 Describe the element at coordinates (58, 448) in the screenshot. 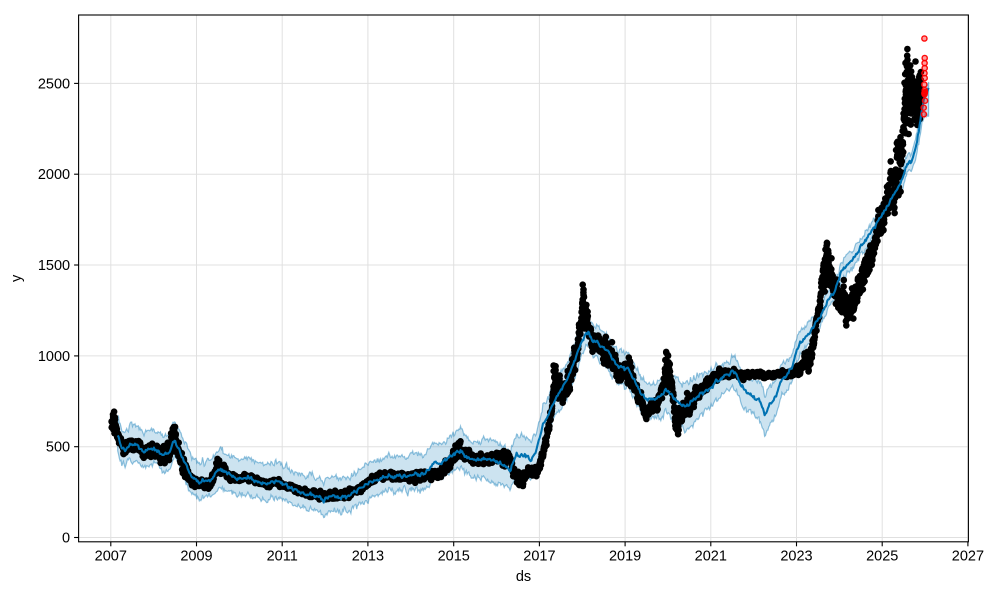

I see `svg-text: 500` at that location.